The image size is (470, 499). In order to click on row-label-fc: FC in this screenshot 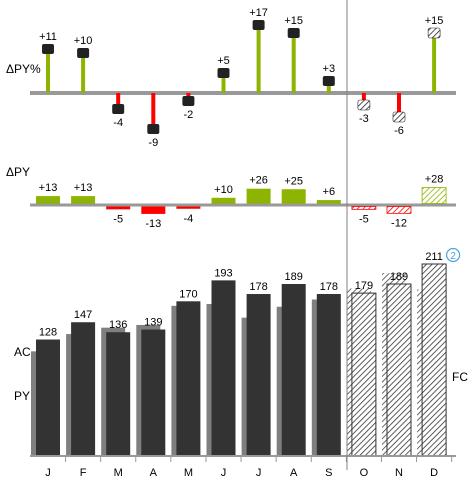, I will do `click(460, 377)`.